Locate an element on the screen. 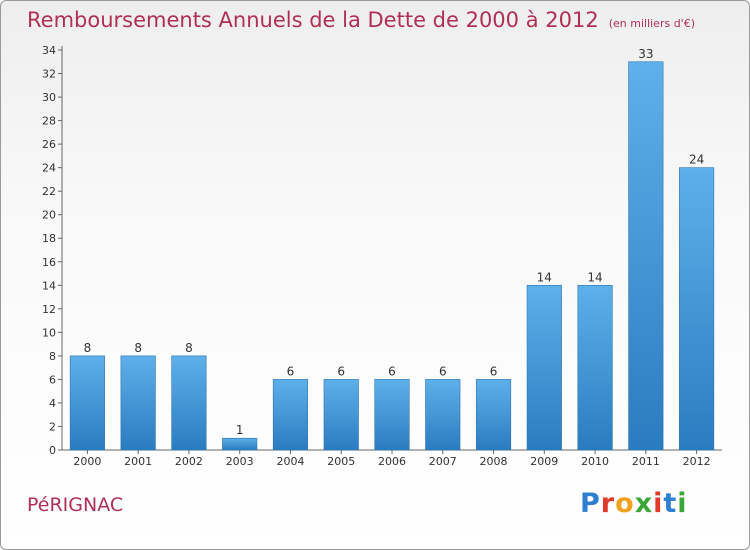  x-tick-label: 2005 is located at coordinates (341, 461).